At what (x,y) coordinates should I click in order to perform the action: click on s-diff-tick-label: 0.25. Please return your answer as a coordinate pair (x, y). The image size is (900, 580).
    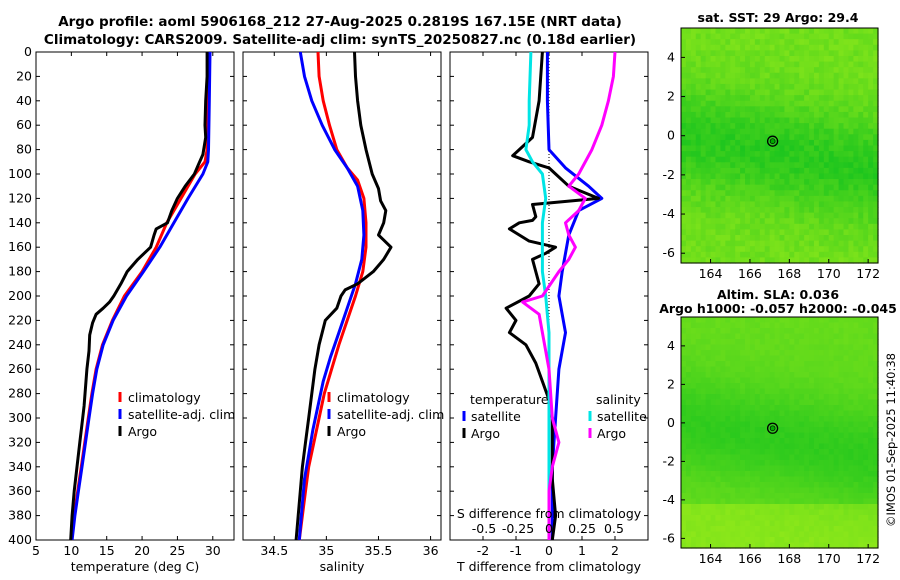
    Looking at the image, I should click on (582, 528).